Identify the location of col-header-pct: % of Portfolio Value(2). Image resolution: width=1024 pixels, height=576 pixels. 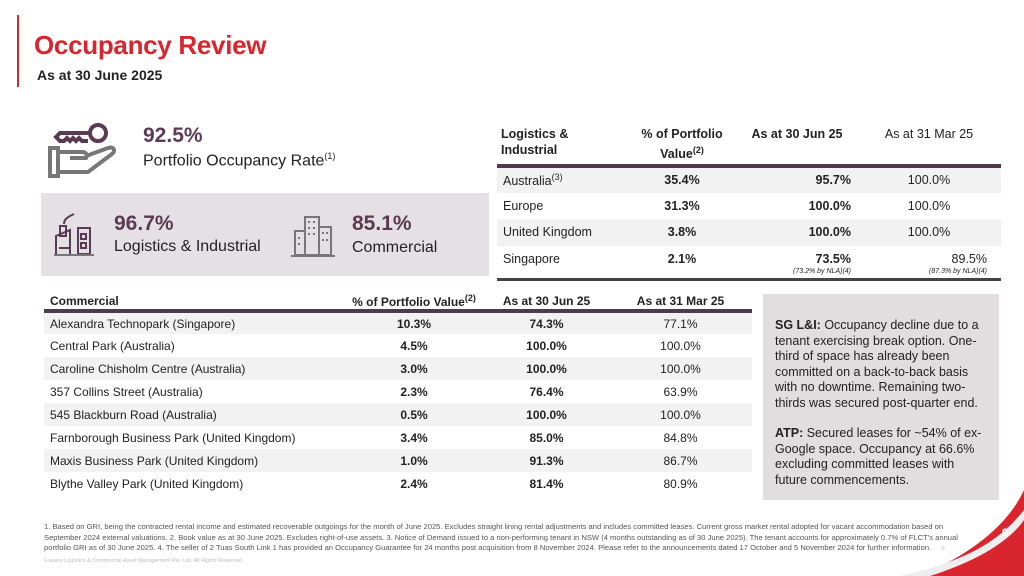
(682, 145).